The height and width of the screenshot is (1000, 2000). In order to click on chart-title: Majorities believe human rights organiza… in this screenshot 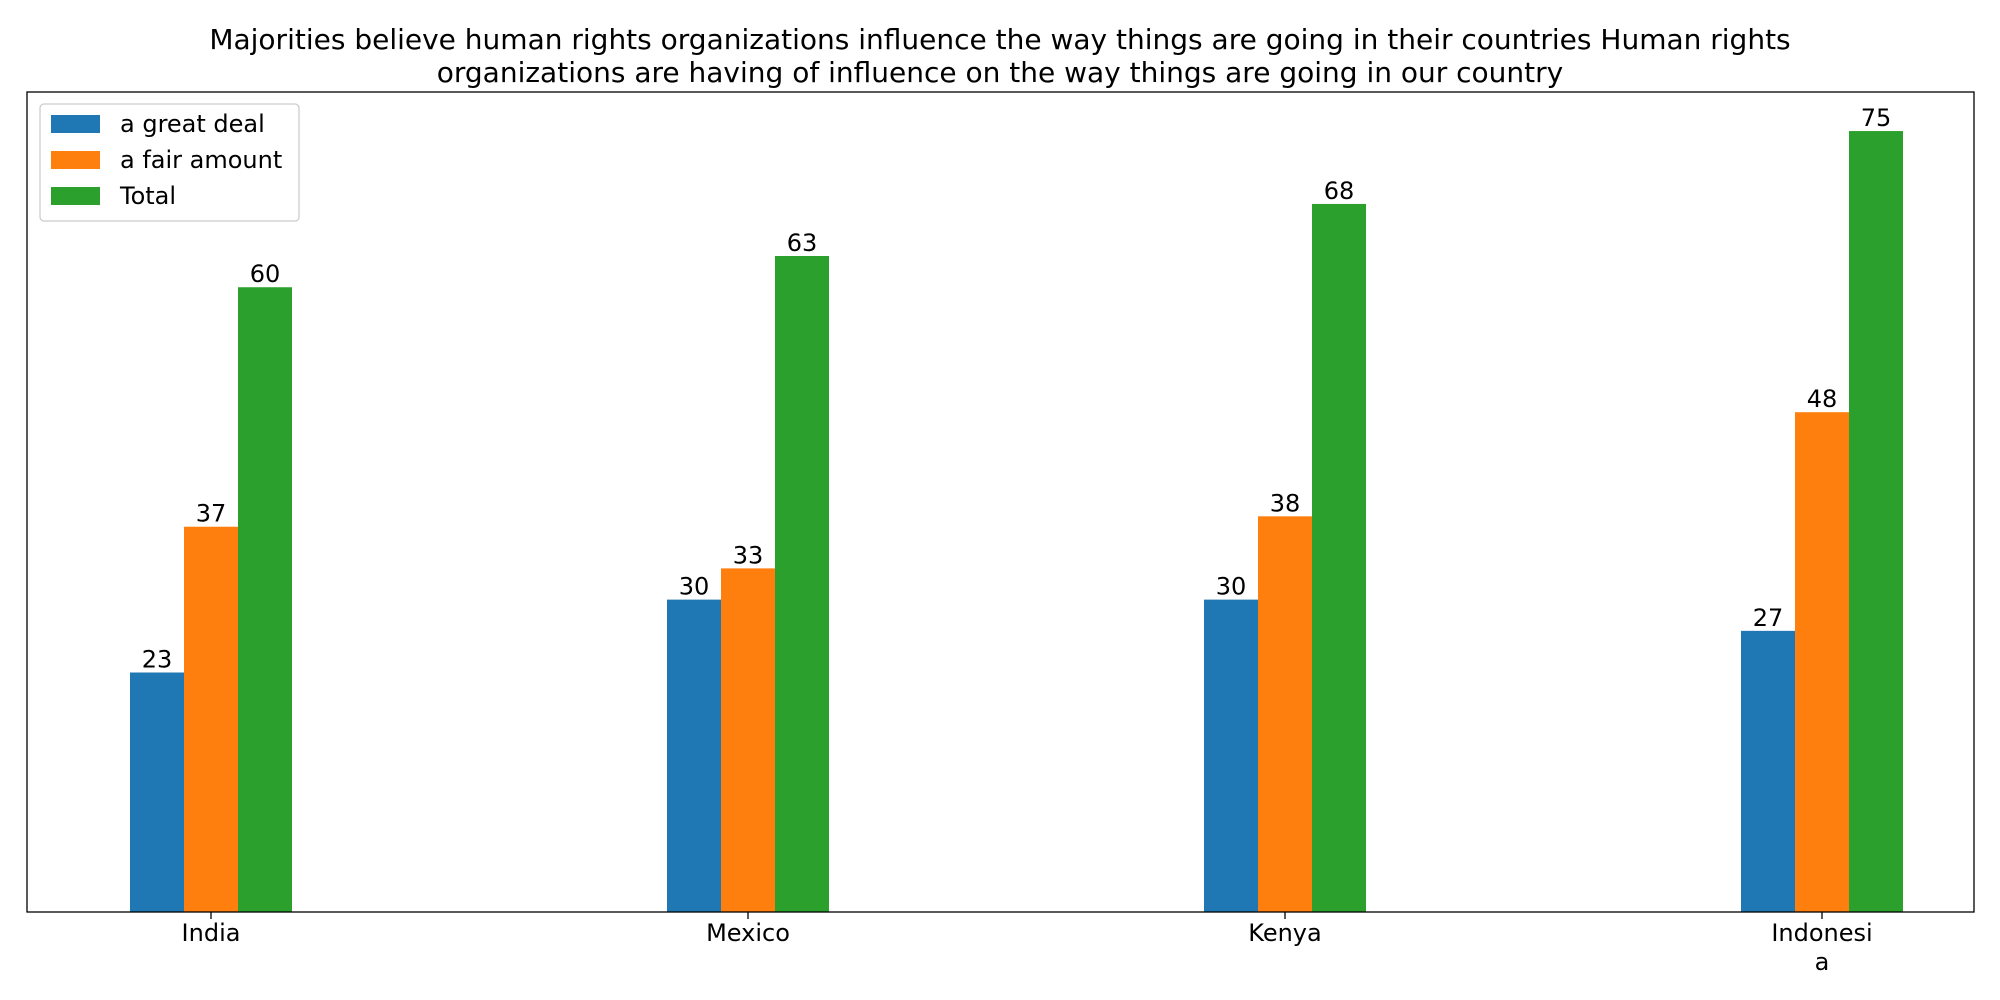, I will do `click(999, 56)`.